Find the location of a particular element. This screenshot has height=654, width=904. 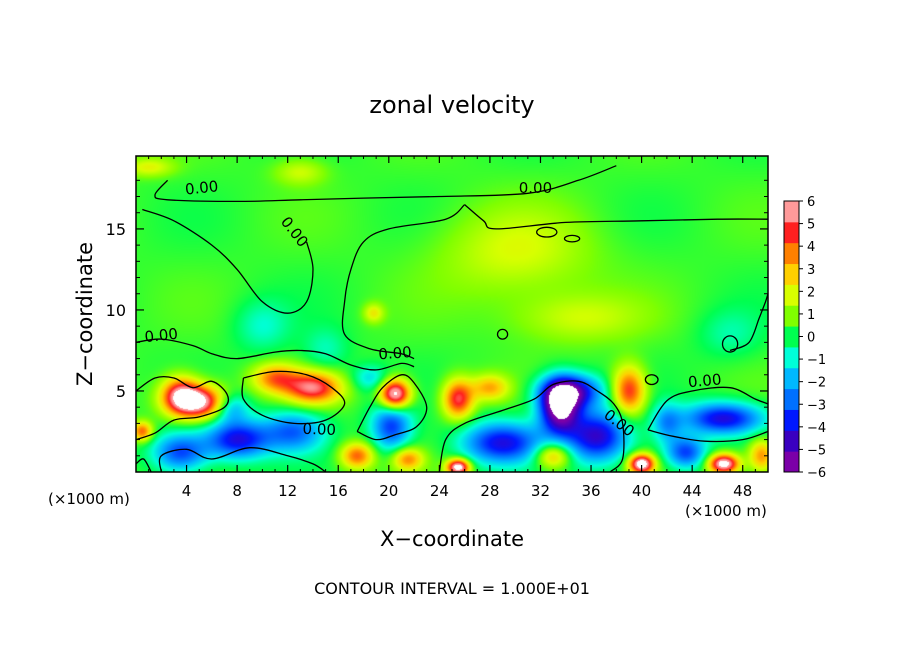

y-axis-label: Z−coordinate is located at coordinates (85, 314).